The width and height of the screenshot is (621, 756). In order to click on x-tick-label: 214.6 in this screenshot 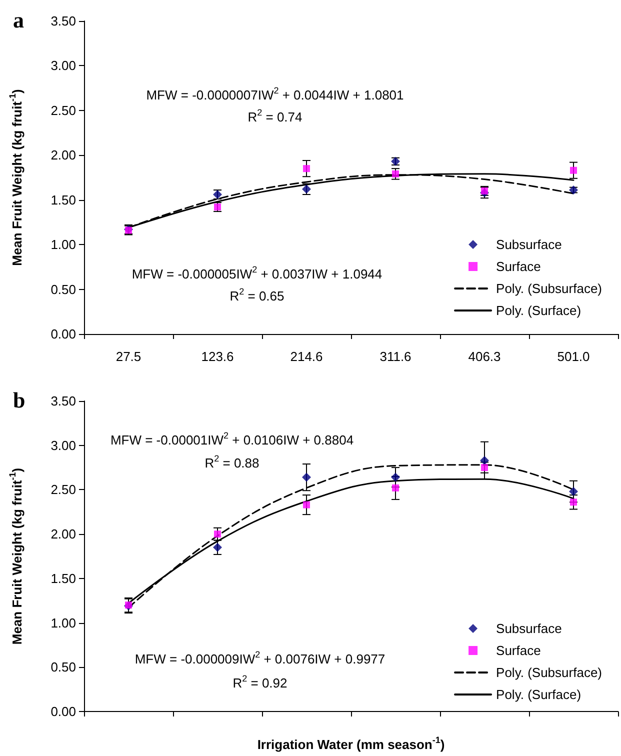, I will do `click(306, 356)`.